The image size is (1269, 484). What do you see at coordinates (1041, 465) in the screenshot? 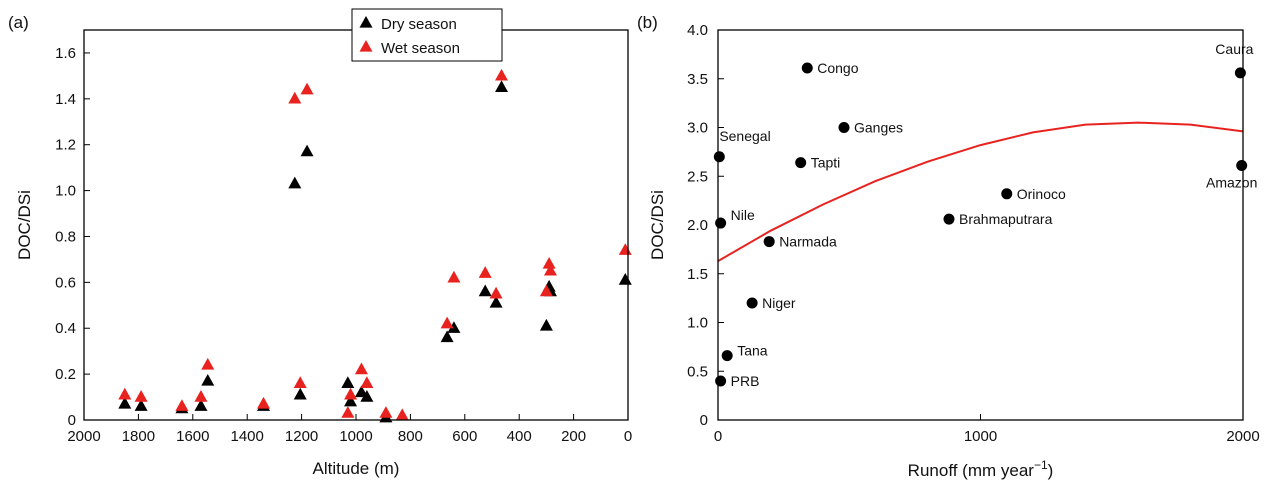
I see `x-axis-title-exponent: −1` at bounding box center [1041, 465].